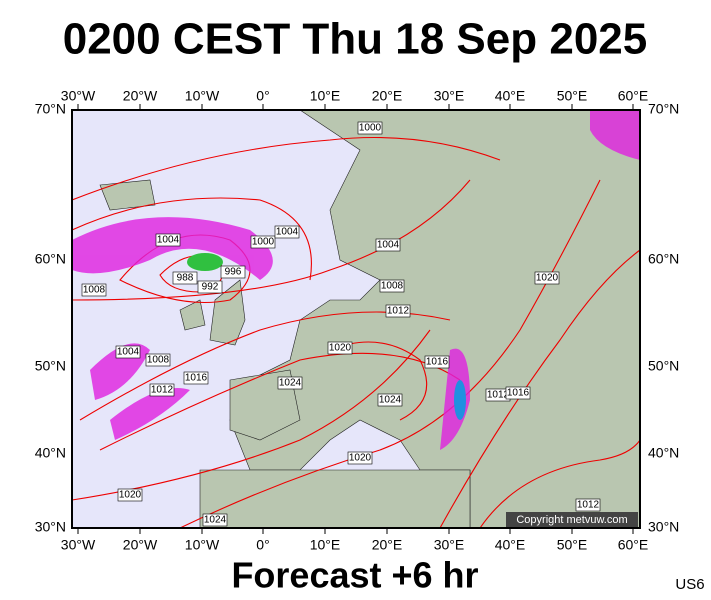 This screenshot has height=600, width=711. Describe the element at coordinates (50, 453) in the screenshot. I see `lat-label-left: 40°N` at that location.